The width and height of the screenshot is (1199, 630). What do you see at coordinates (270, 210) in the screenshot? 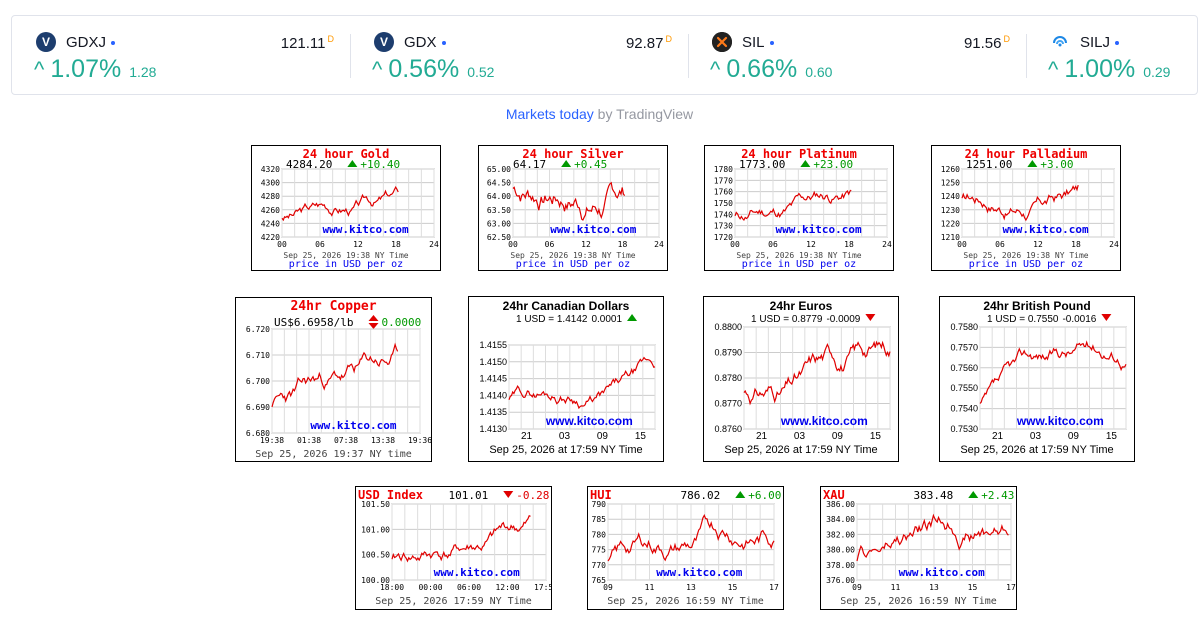
I see `y-tick-label: 4260` at bounding box center [270, 210].